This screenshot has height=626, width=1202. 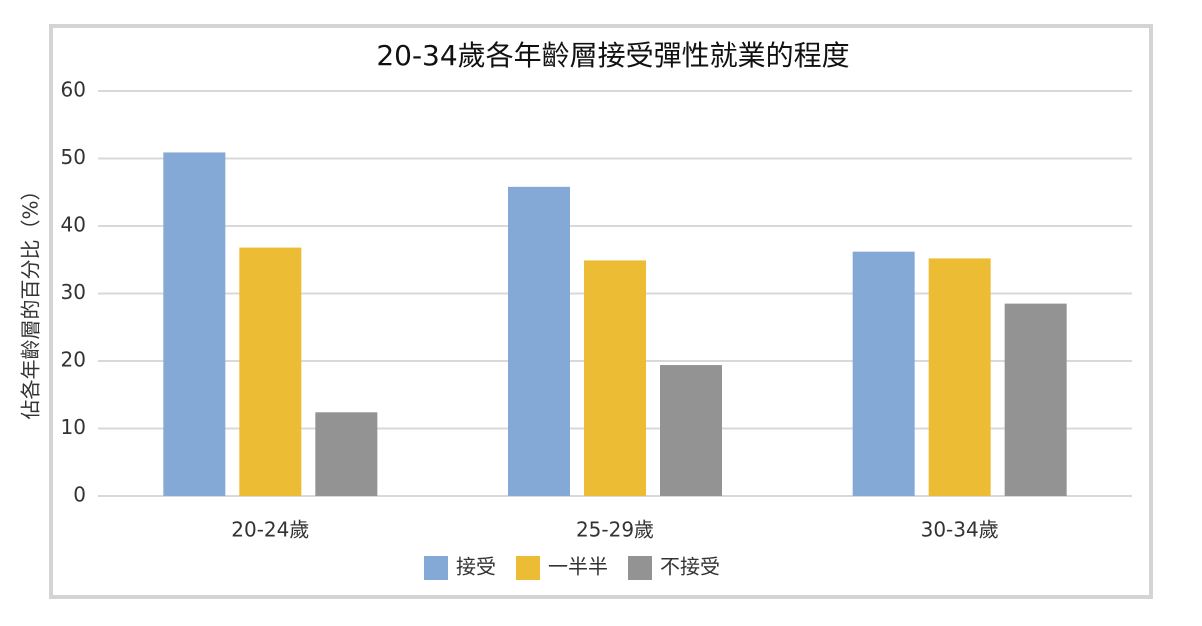 What do you see at coordinates (73, 427) in the screenshot?
I see `y-tick-label: 10` at bounding box center [73, 427].